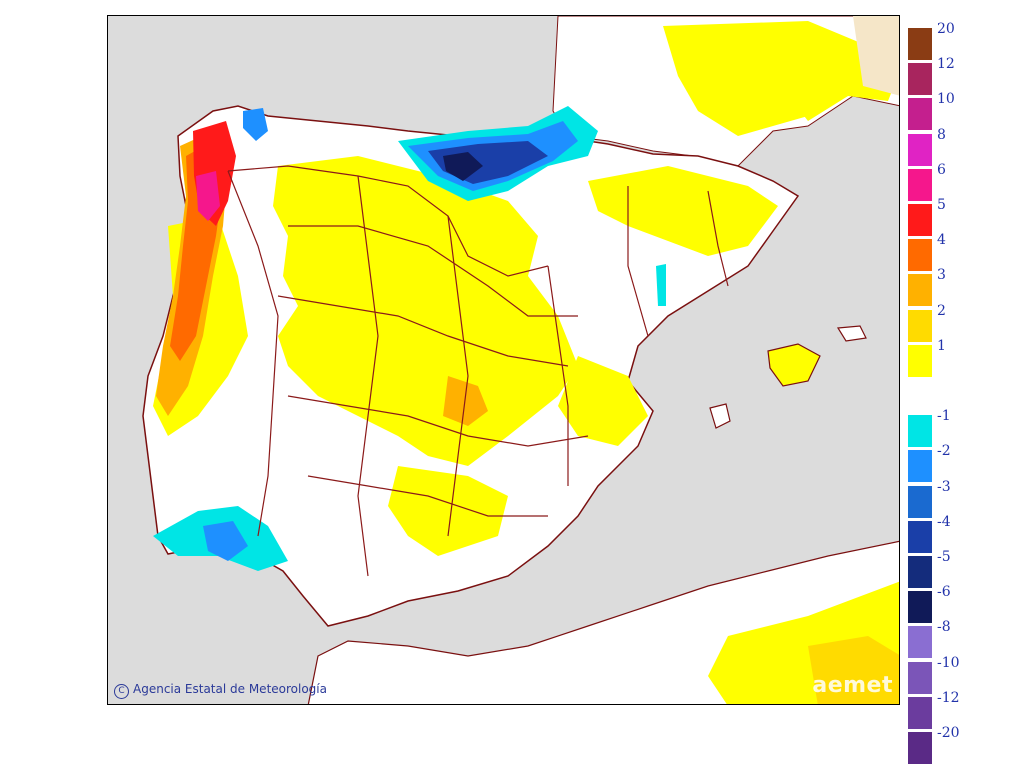 The image size is (1024, 764). What do you see at coordinates (255, 124) in the screenshot?
I see `anomaly-blue-asturias` at bounding box center [255, 124].